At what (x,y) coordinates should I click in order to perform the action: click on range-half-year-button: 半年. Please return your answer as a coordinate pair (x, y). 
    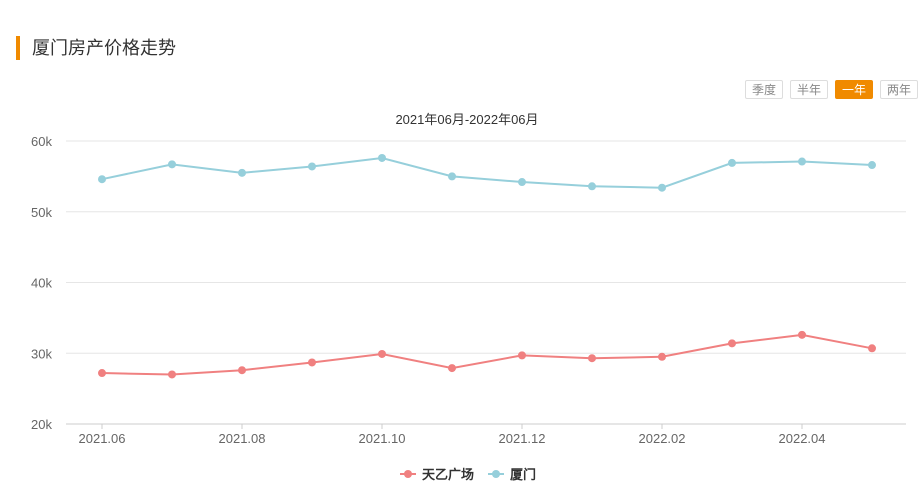
    Looking at the image, I should click on (808, 89).